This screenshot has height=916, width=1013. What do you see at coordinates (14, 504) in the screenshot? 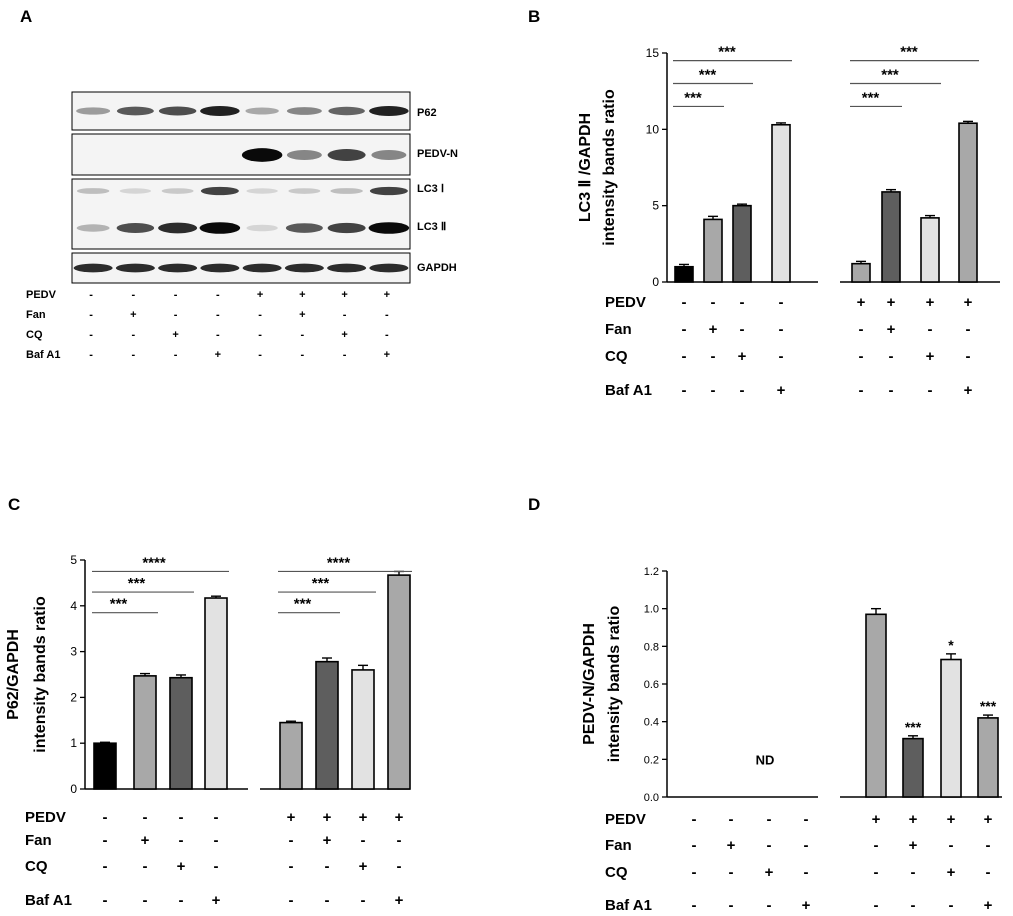
I see `panel-c-letter: C` at bounding box center [14, 504].